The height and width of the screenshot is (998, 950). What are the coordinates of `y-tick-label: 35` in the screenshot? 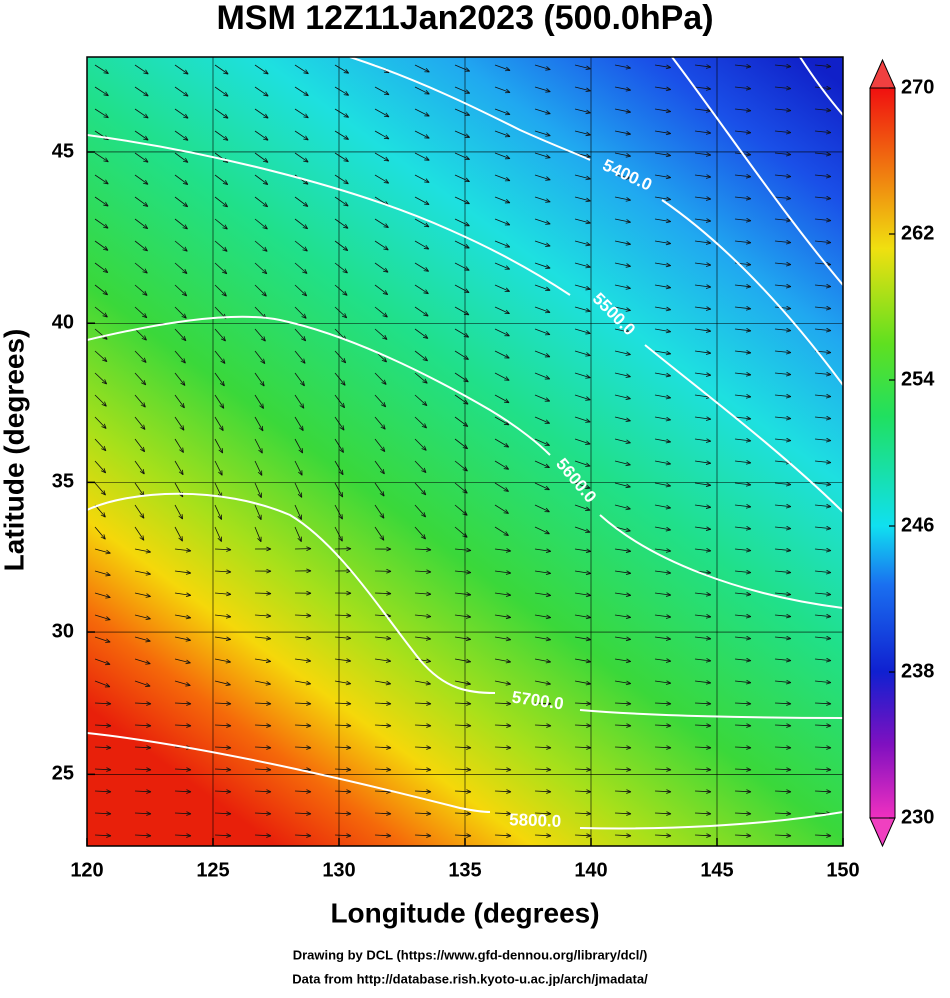 It's located at (63, 482).